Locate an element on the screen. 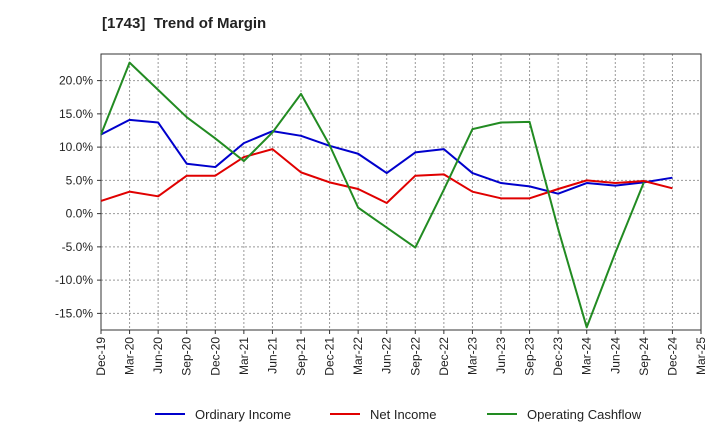  x-tick-label: Mar-23 is located at coordinates (472, 356).